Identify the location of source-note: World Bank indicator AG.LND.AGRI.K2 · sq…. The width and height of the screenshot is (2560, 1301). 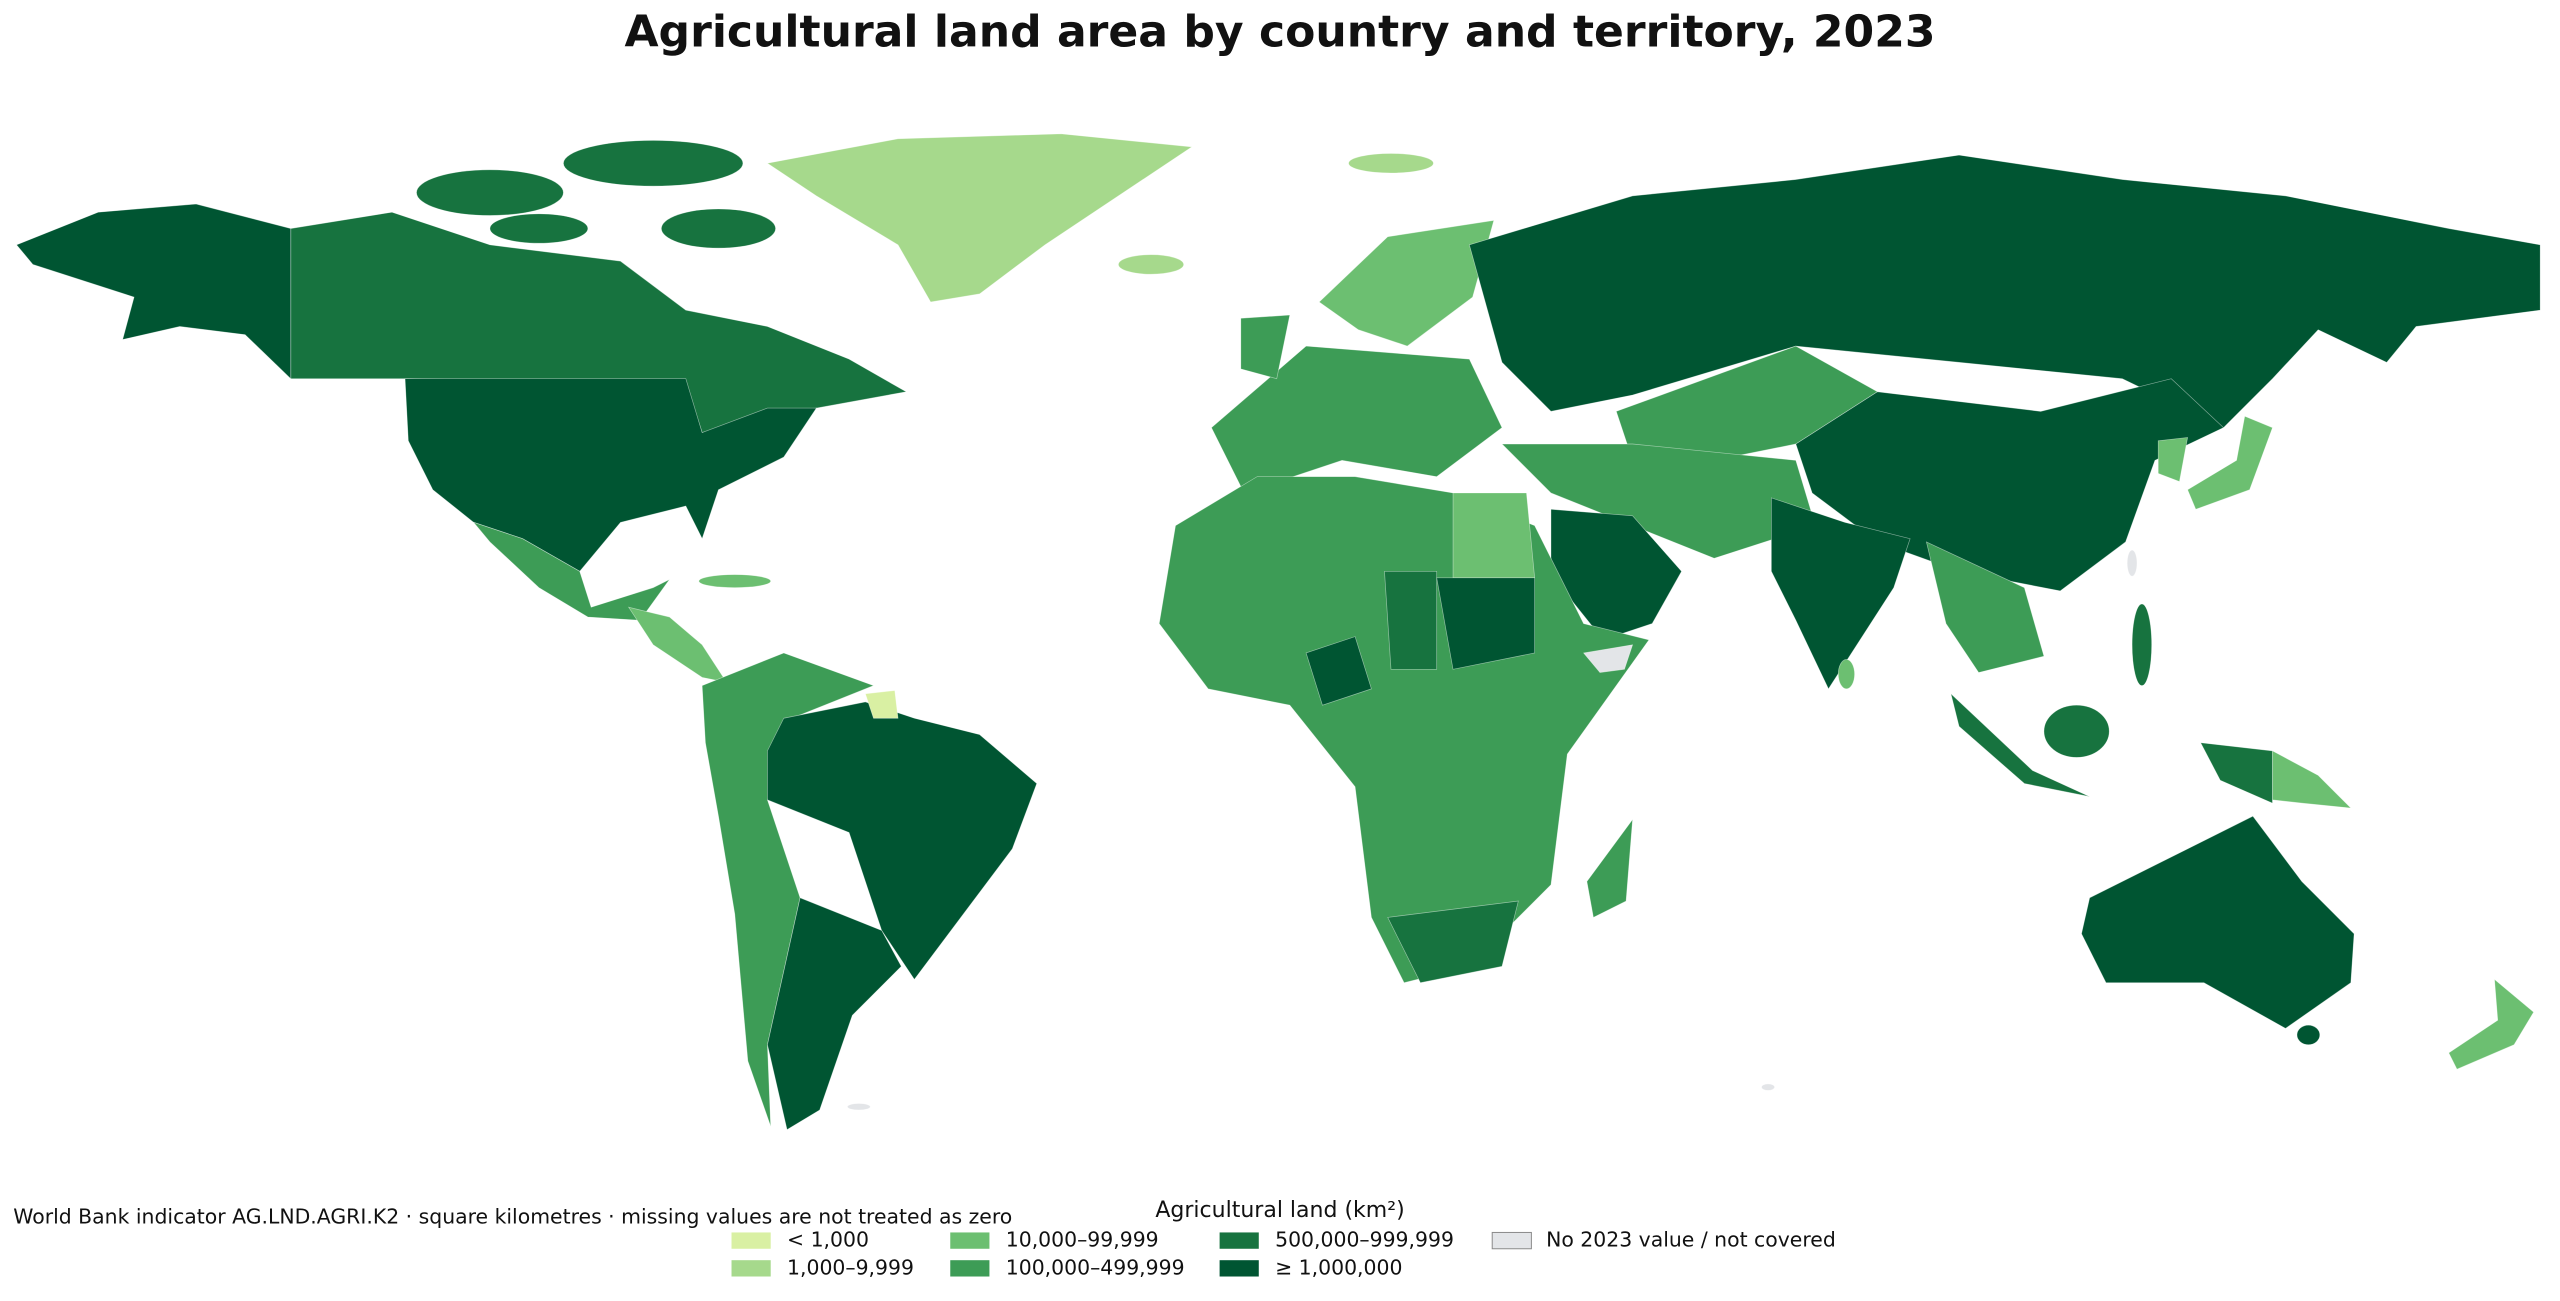
(512, 1217).